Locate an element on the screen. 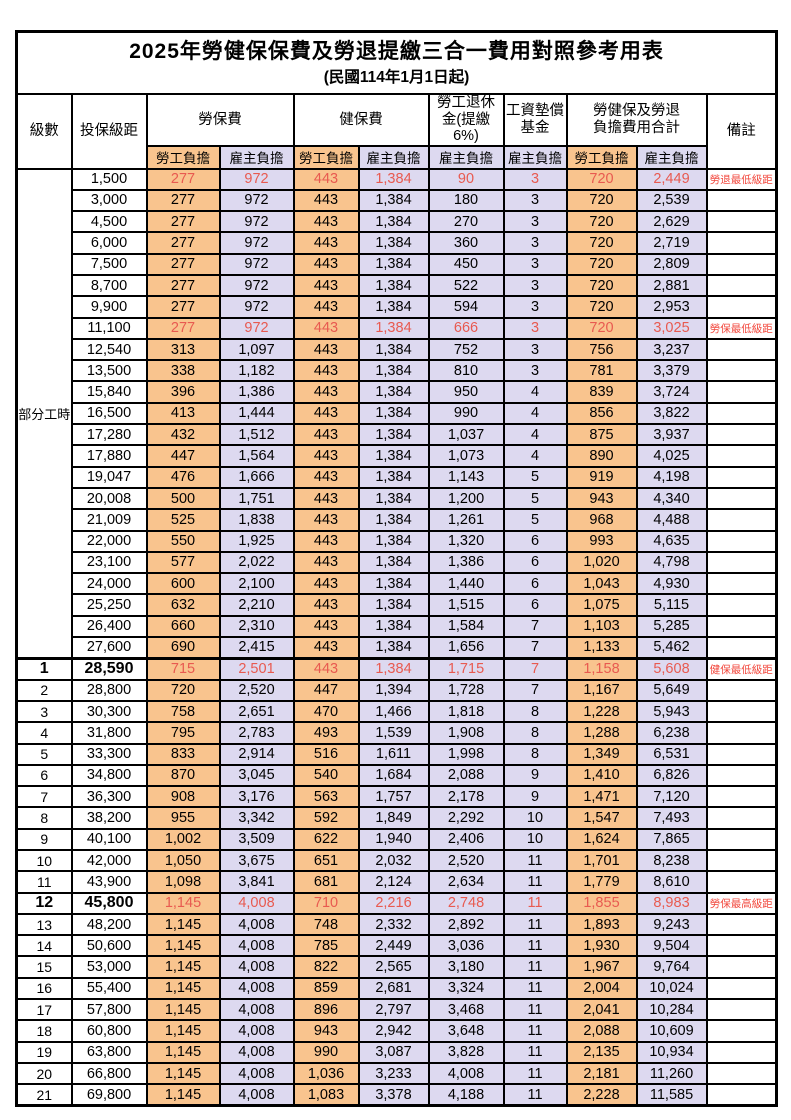  cell-health-ins-employer: 3,378 is located at coordinates (393, 1095).